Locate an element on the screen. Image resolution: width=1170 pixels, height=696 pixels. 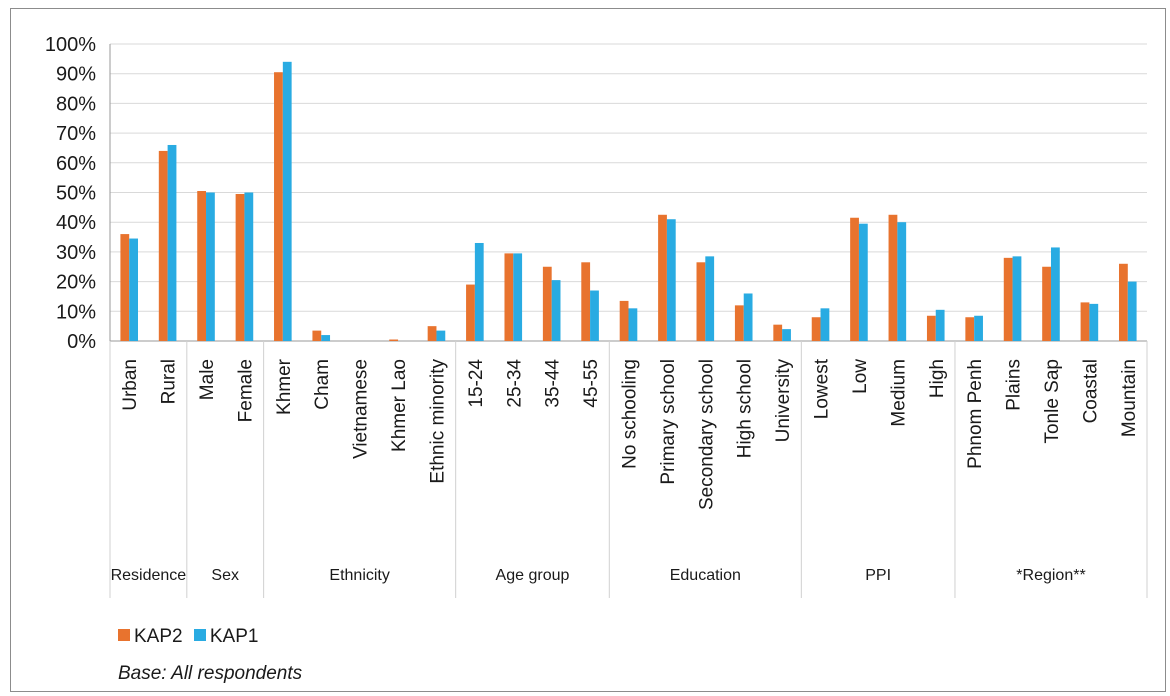
y-tick-label: 40% is located at coordinates (76, 223).